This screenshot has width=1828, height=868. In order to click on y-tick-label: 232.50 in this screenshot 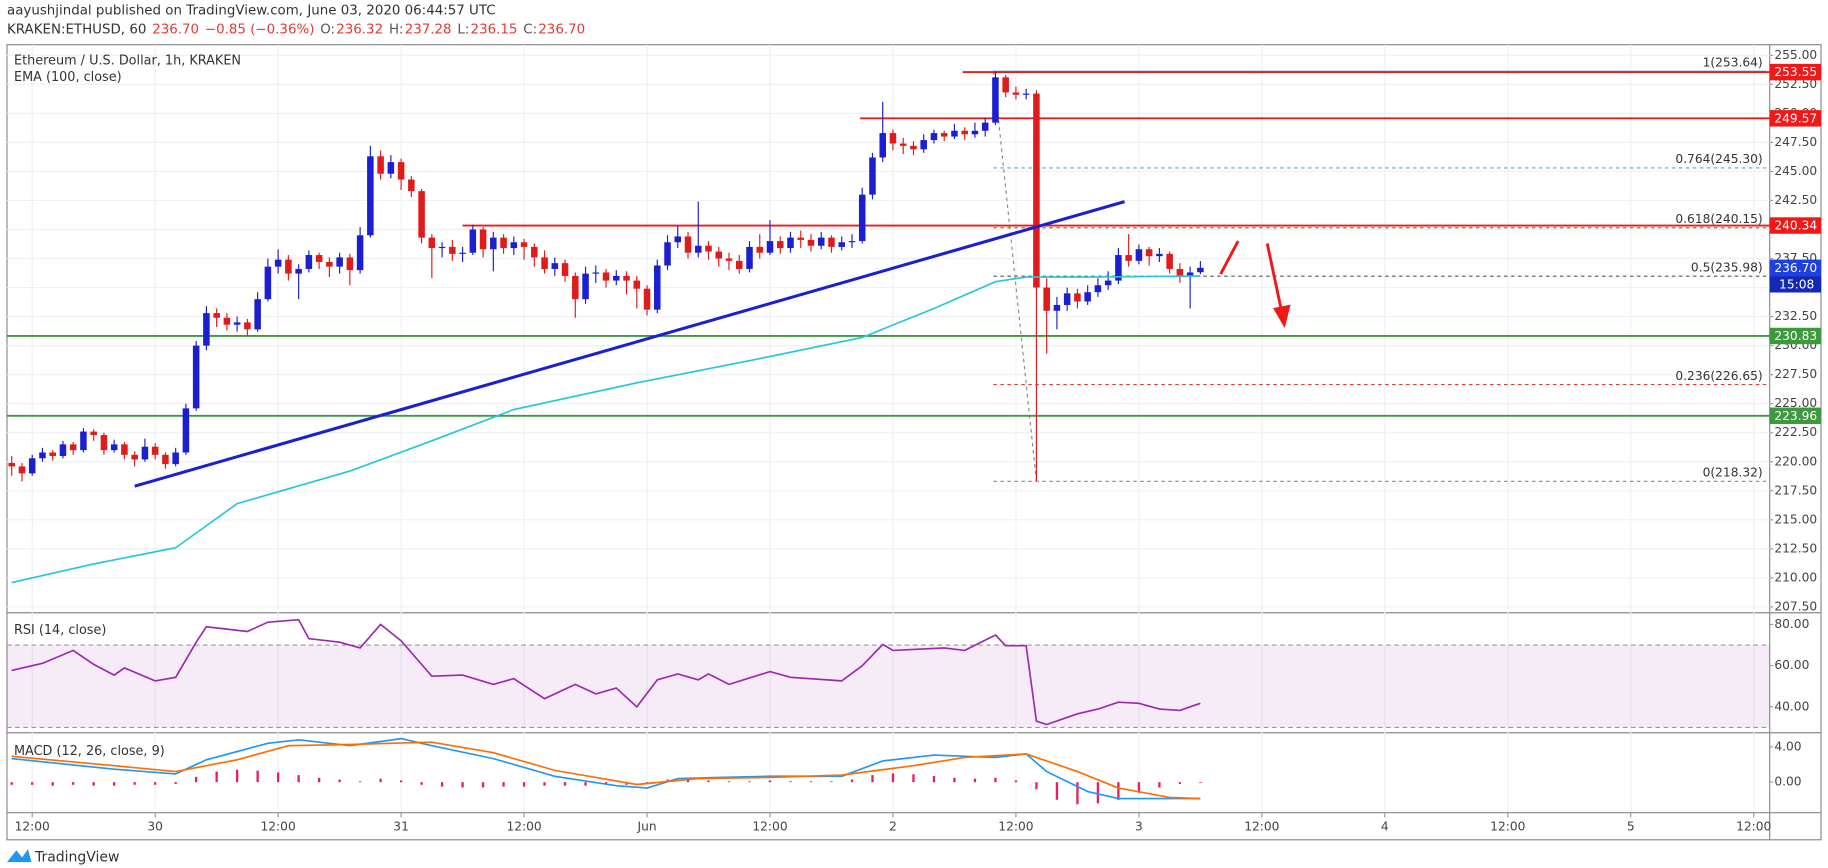, I will do `click(1795, 316)`.